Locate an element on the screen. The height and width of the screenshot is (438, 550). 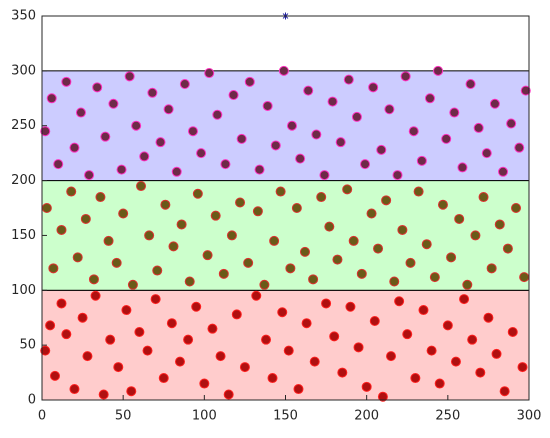
y-tick-label: 250 is located at coordinates (23, 125).